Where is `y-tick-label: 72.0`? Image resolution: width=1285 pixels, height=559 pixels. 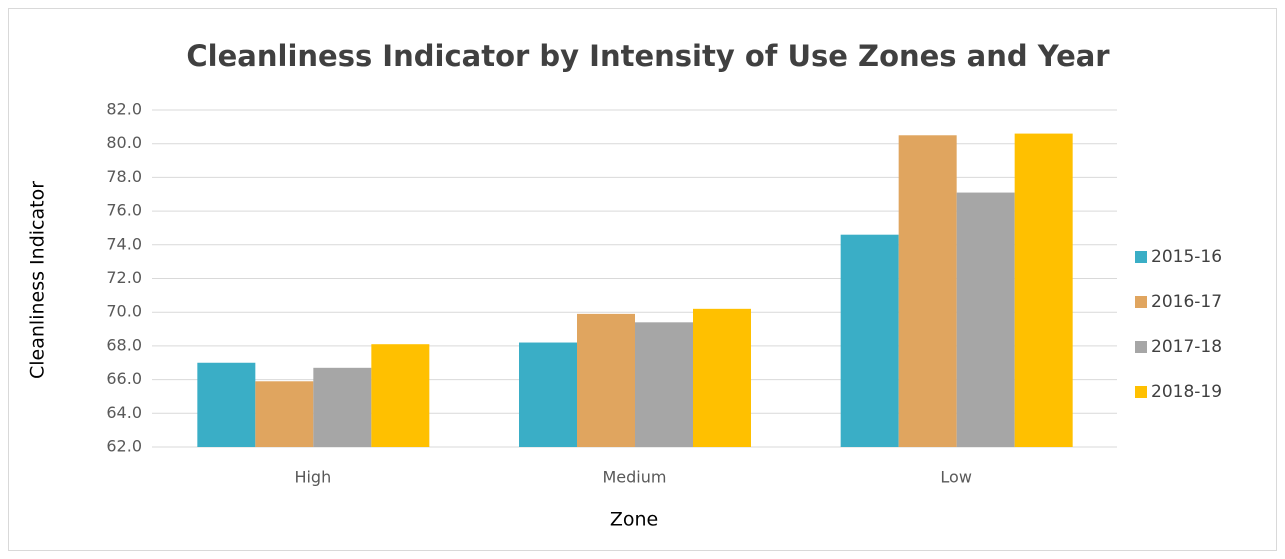
y-tick-label: 72.0 is located at coordinates (124, 277).